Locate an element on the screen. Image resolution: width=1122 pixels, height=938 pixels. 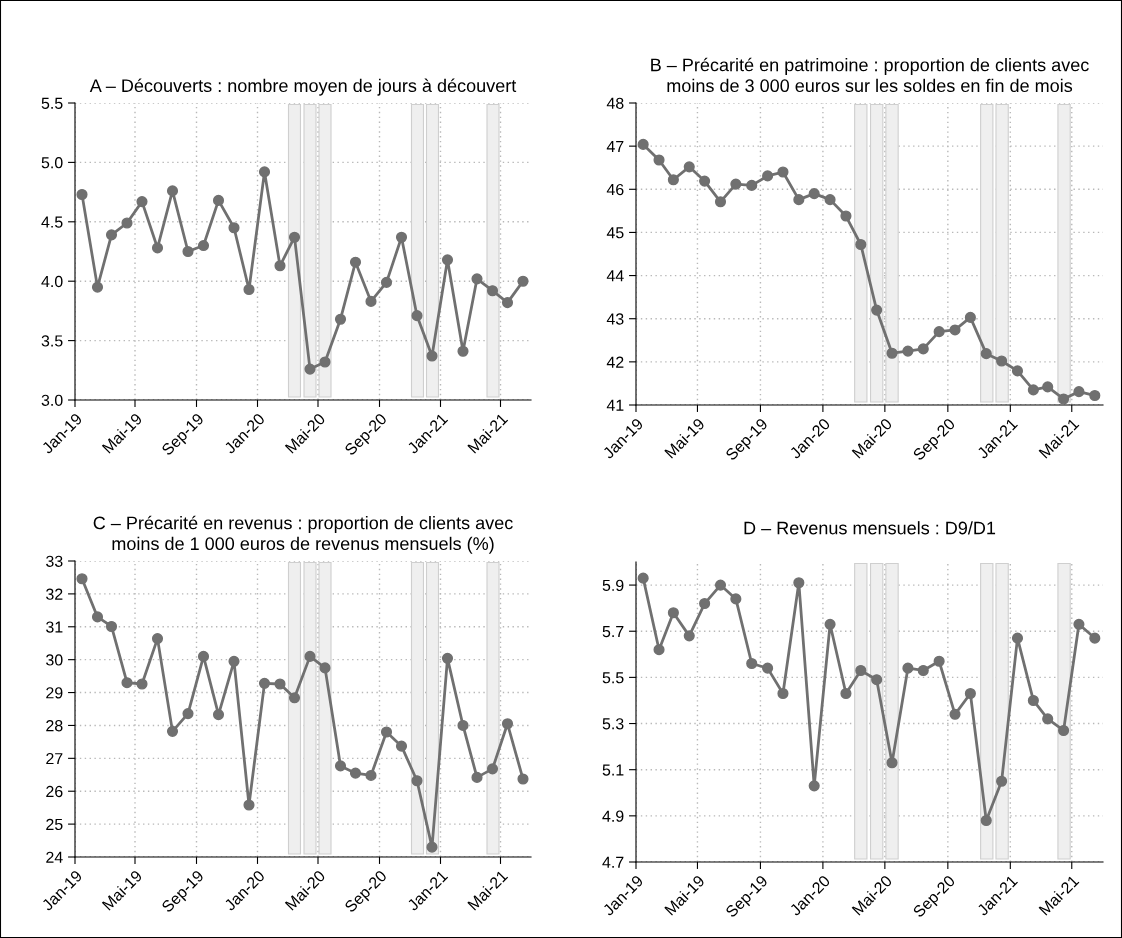
y-tick-label: 28 is located at coordinates (54, 726).